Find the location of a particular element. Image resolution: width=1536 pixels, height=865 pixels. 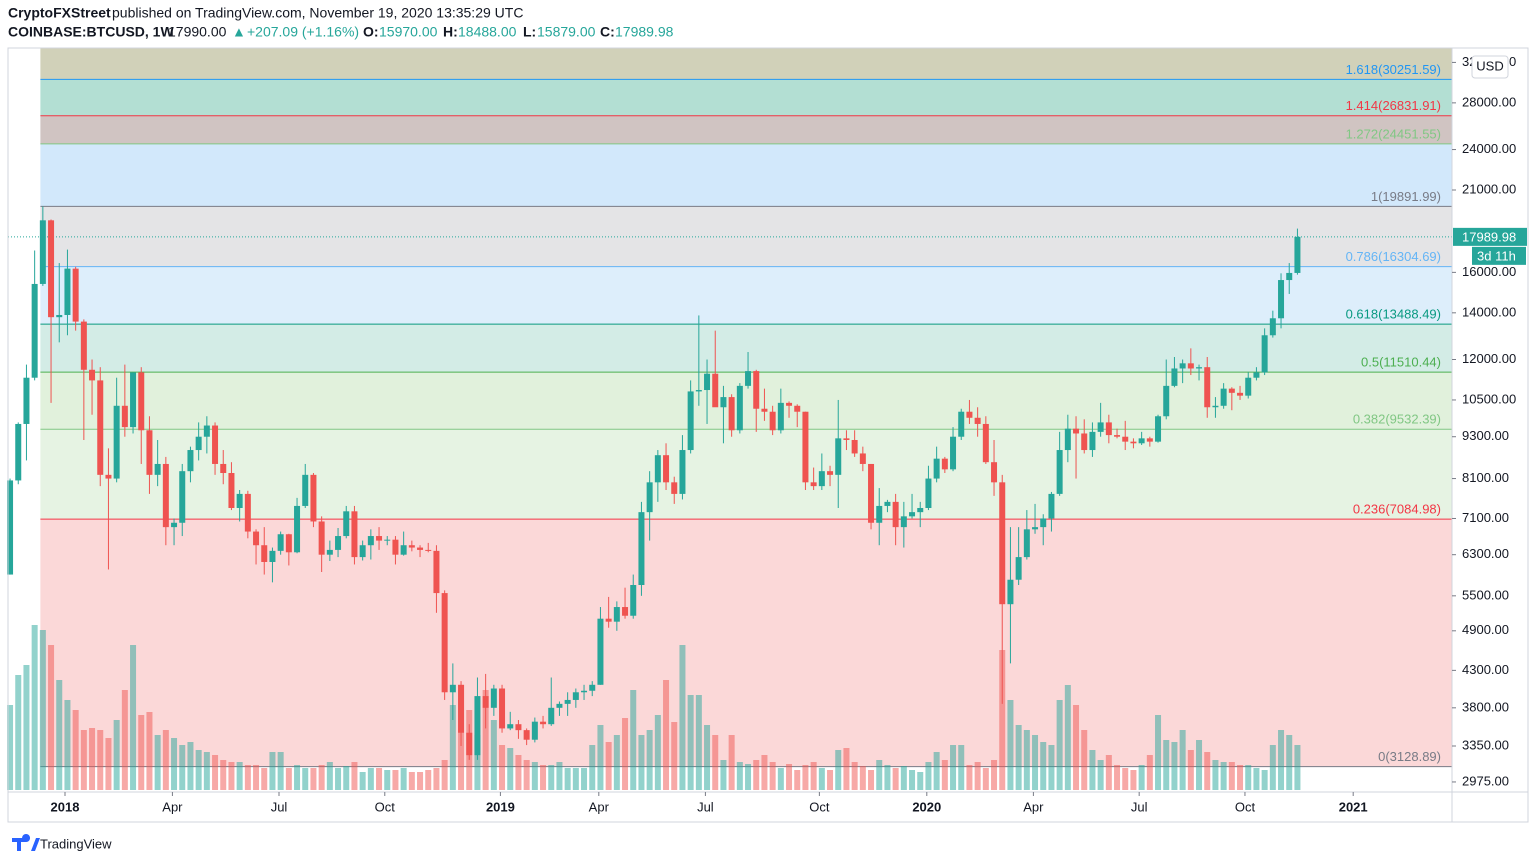

change-arrow: ▲ is located at coordinates (239, 32).